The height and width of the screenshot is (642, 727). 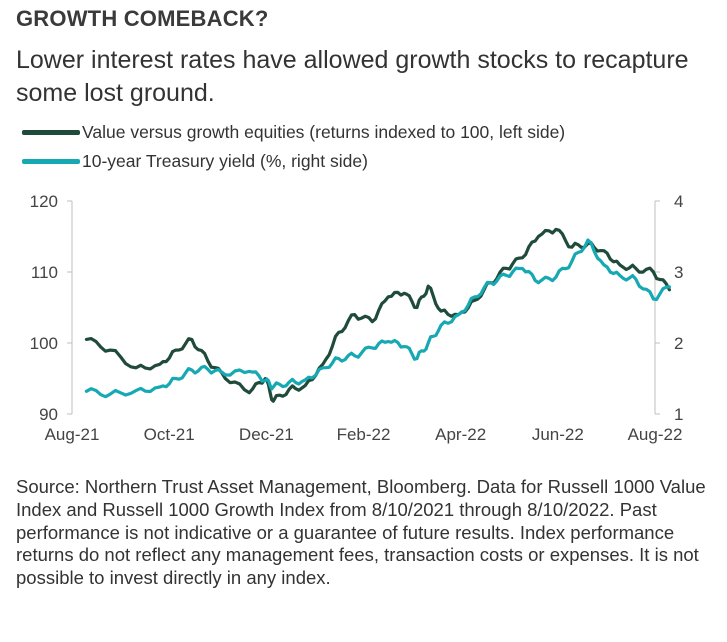 What do you see at coordinates (678, 272) in the screenshot?
I see `right-axis-tick-label: 3` at bounding box center [678, 272].